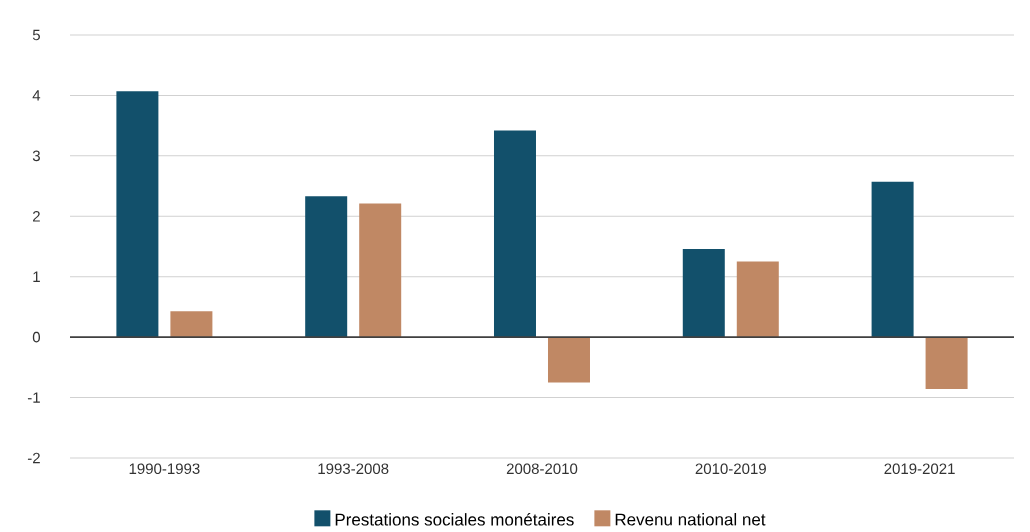 The height and width of the screenshot is (532, 1030). I want to click on y-tick-label: 4, so click(36, 95).